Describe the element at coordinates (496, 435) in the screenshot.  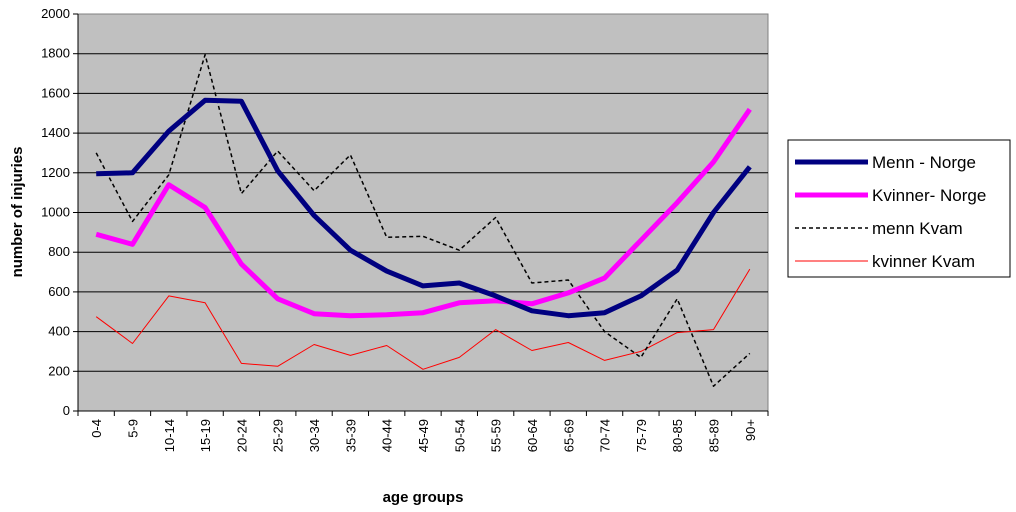
I see `x-tick-label: 55-59` at that location.